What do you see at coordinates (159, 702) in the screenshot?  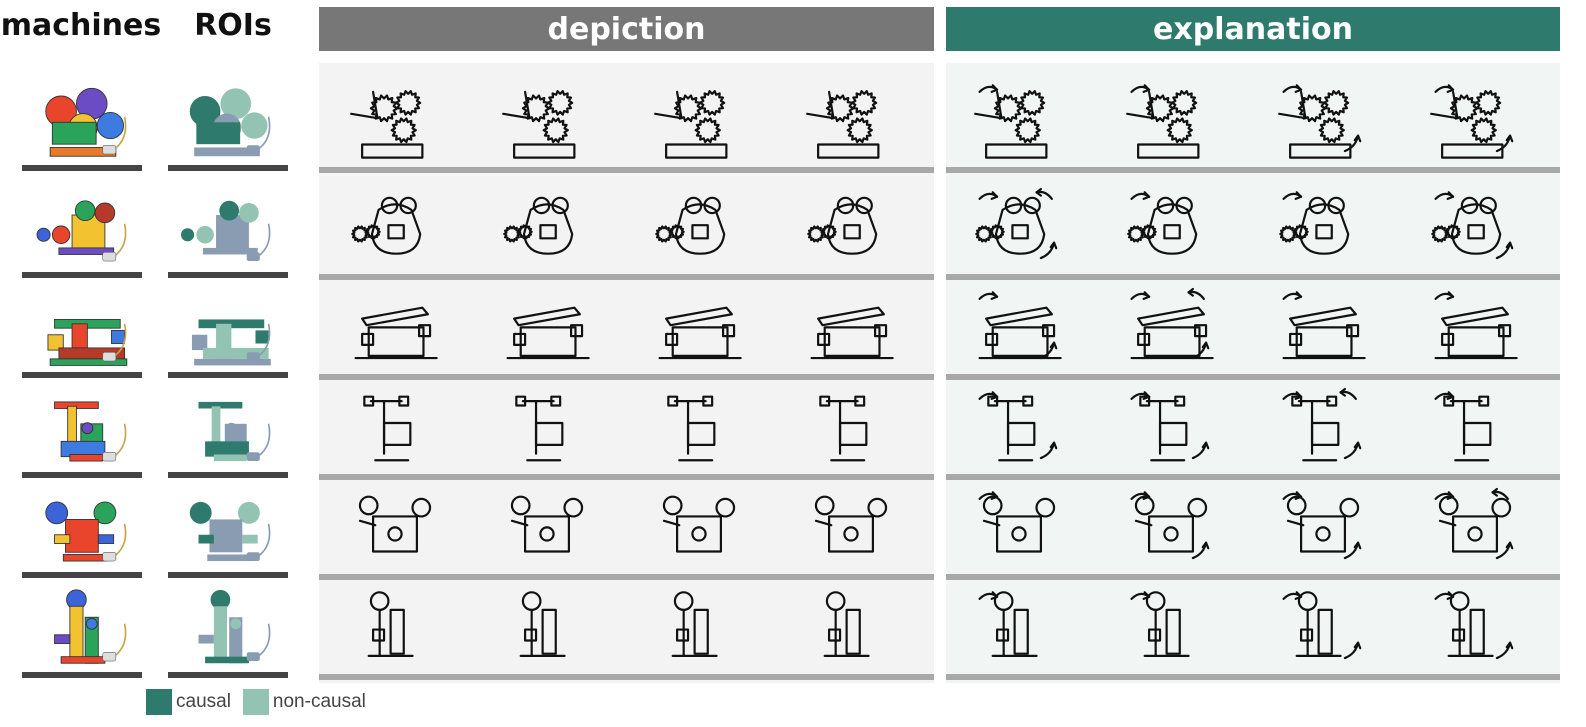 I see `legend-swatch-causal` at bounding box center [159, 702].